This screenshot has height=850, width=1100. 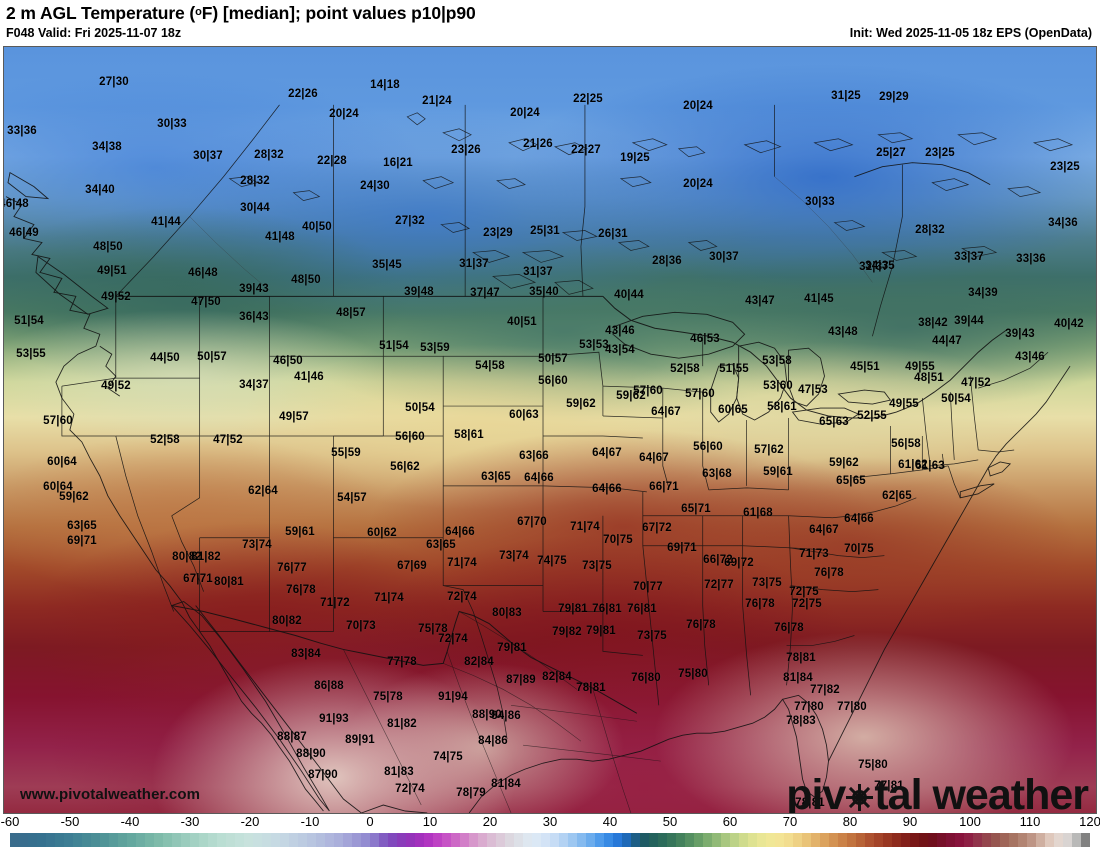 I want to click on point-value-label: 72|77, so click(x=719, y=585).